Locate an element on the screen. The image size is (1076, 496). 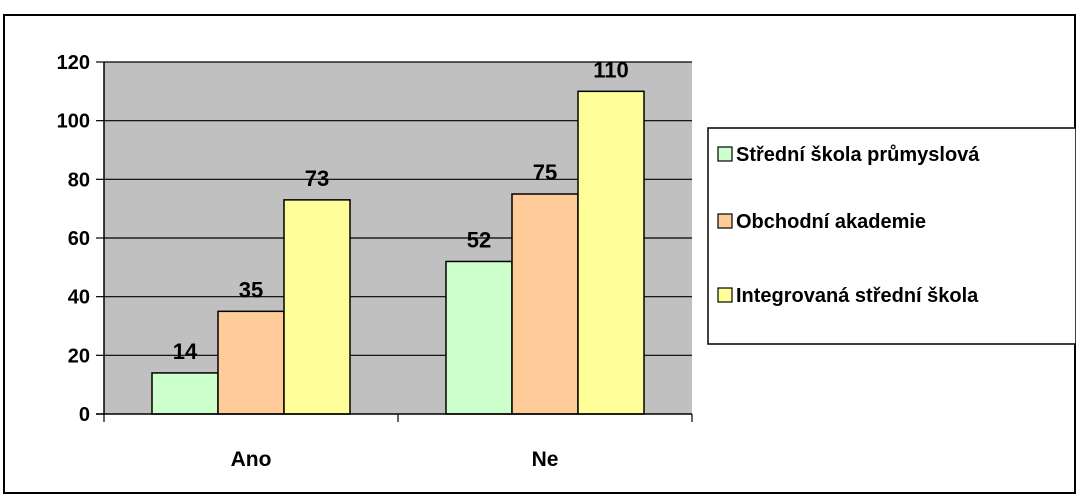
data-label: 14 is located at coordinates (185, 351).